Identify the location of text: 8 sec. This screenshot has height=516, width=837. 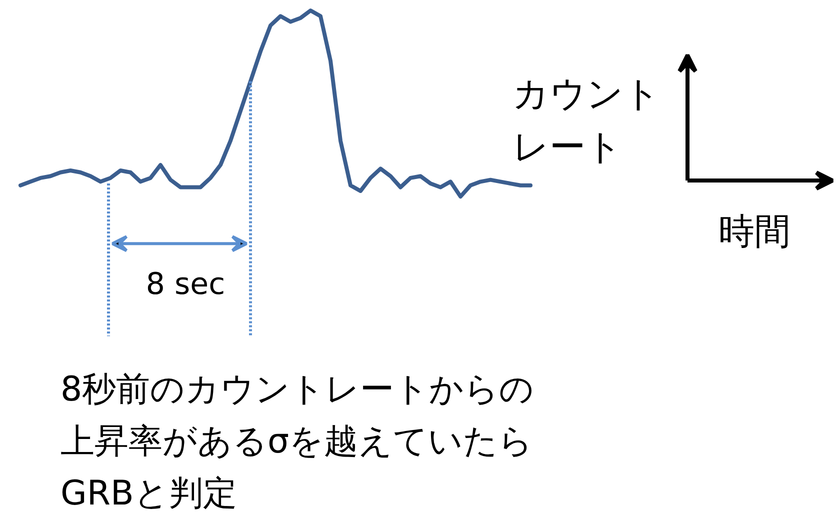
(186, 284).